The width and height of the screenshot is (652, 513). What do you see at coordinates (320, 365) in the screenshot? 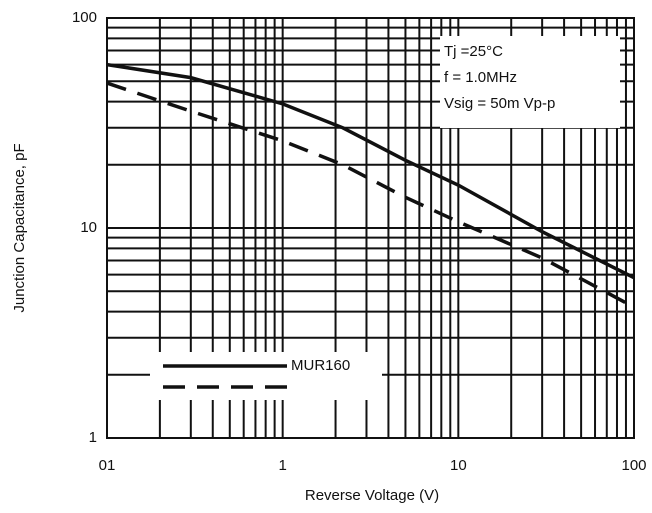
I see `legend-label: MUR160` at bounding box center [320, 365].